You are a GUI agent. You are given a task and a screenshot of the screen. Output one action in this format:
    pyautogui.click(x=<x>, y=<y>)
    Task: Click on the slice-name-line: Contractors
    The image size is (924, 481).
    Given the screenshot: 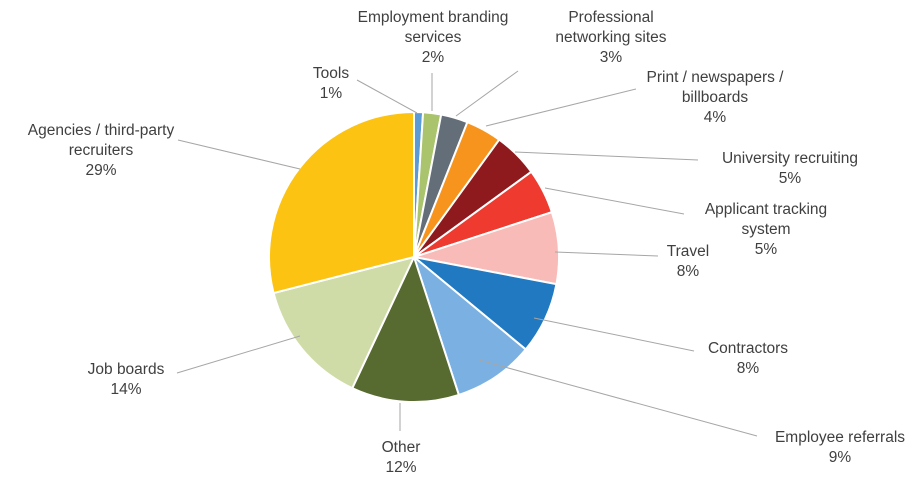 What is the action you would take?
    pyautogui.click(x=748, y=348)
    